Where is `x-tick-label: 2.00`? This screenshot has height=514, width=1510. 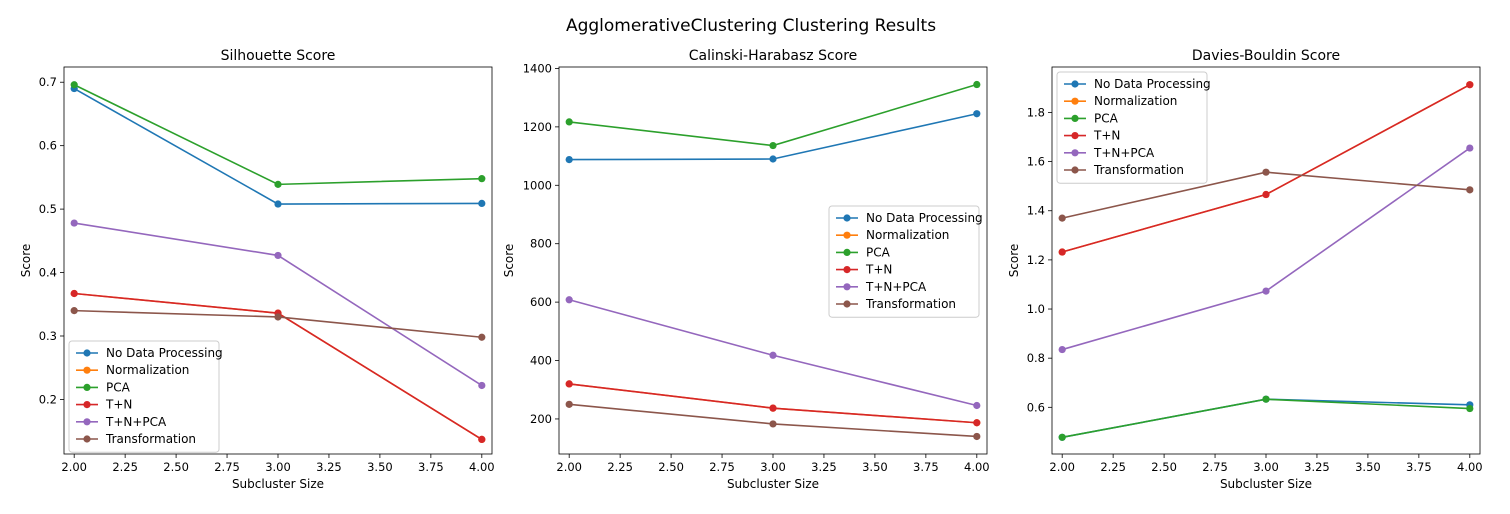 x-tick-label: 2.00 is located at coordinates (74, 467).